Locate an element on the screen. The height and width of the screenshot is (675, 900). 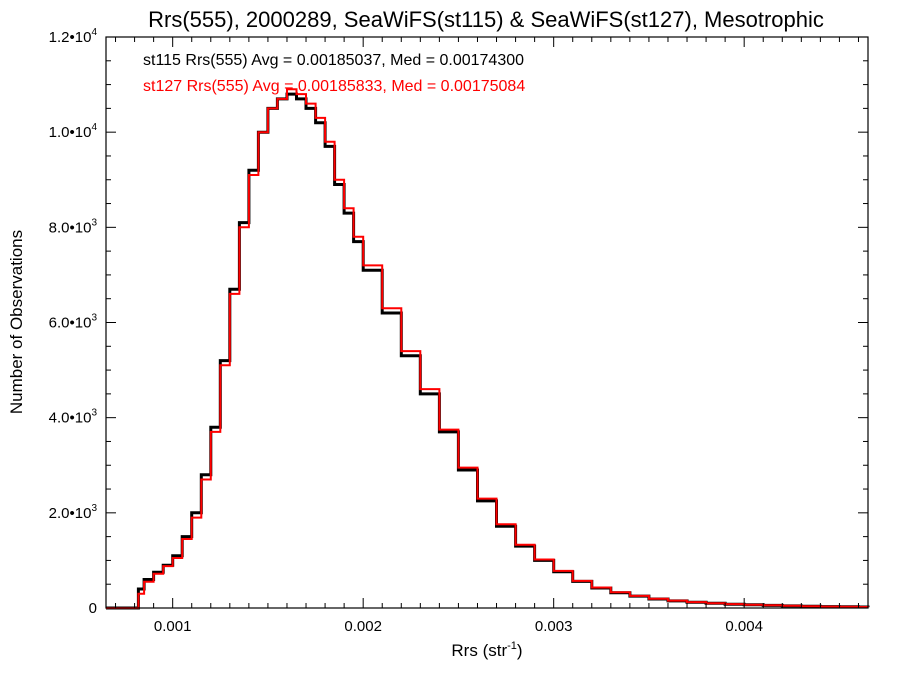
y-tick-label: 1.2•104 is located at coordinates (73, 36).